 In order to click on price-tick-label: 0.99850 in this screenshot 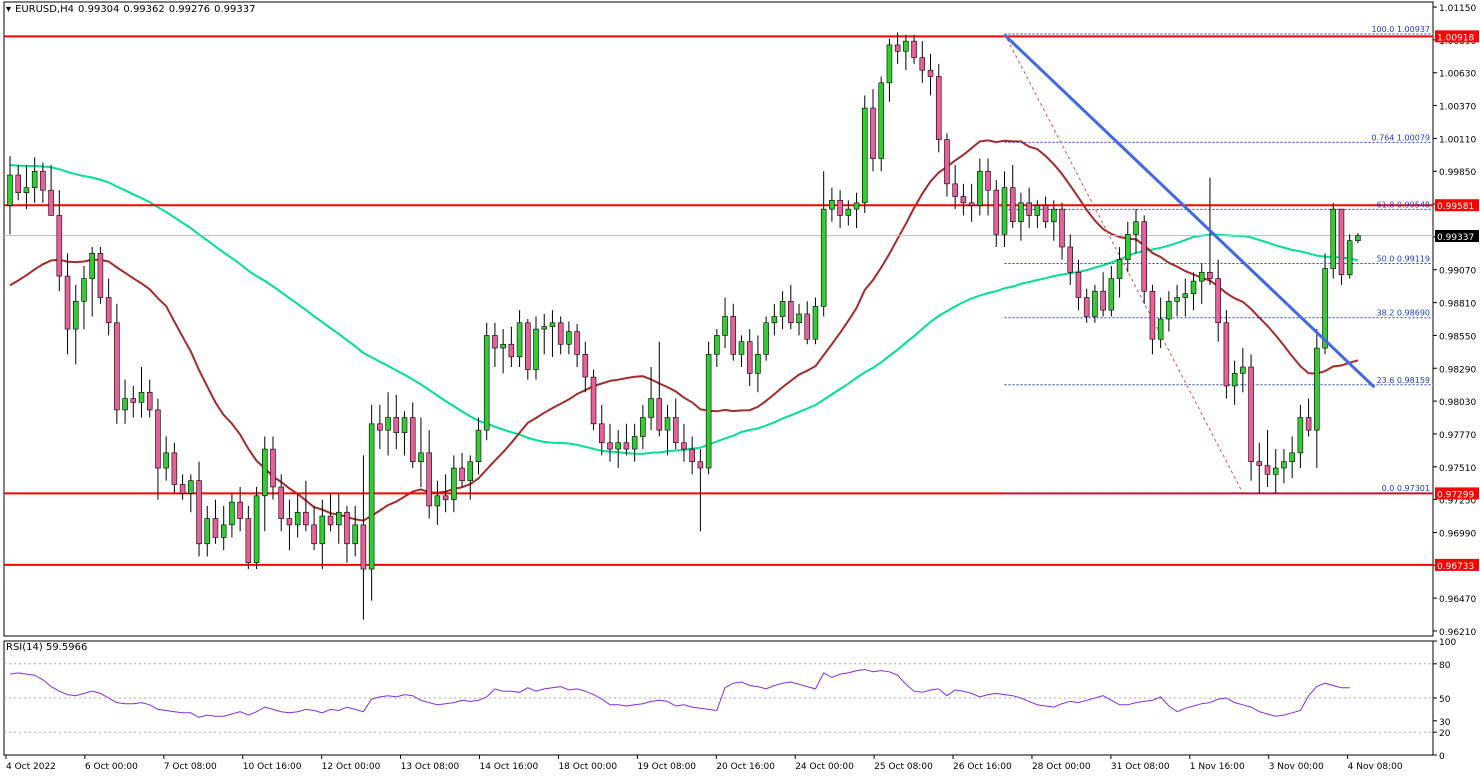, I will do `click(1457, 173)`.